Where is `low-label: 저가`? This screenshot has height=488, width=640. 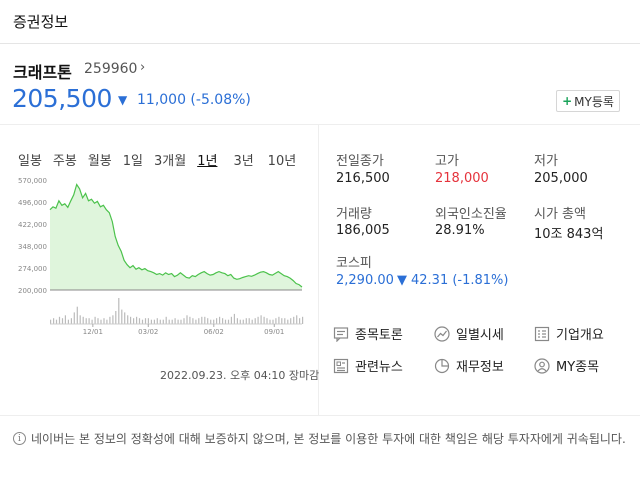 low-label: 저가 is located at coordinates (546, 161).